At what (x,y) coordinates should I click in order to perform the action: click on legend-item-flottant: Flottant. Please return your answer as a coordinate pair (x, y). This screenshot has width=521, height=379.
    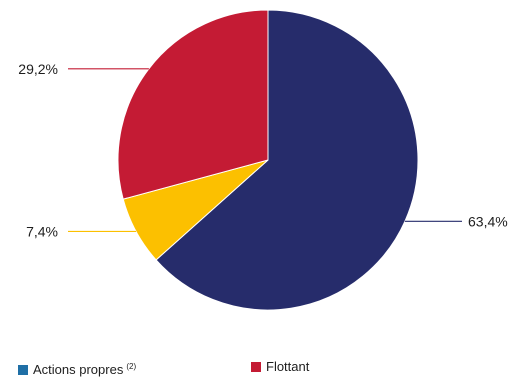
    Looking at the image, I should click on (280, 367).